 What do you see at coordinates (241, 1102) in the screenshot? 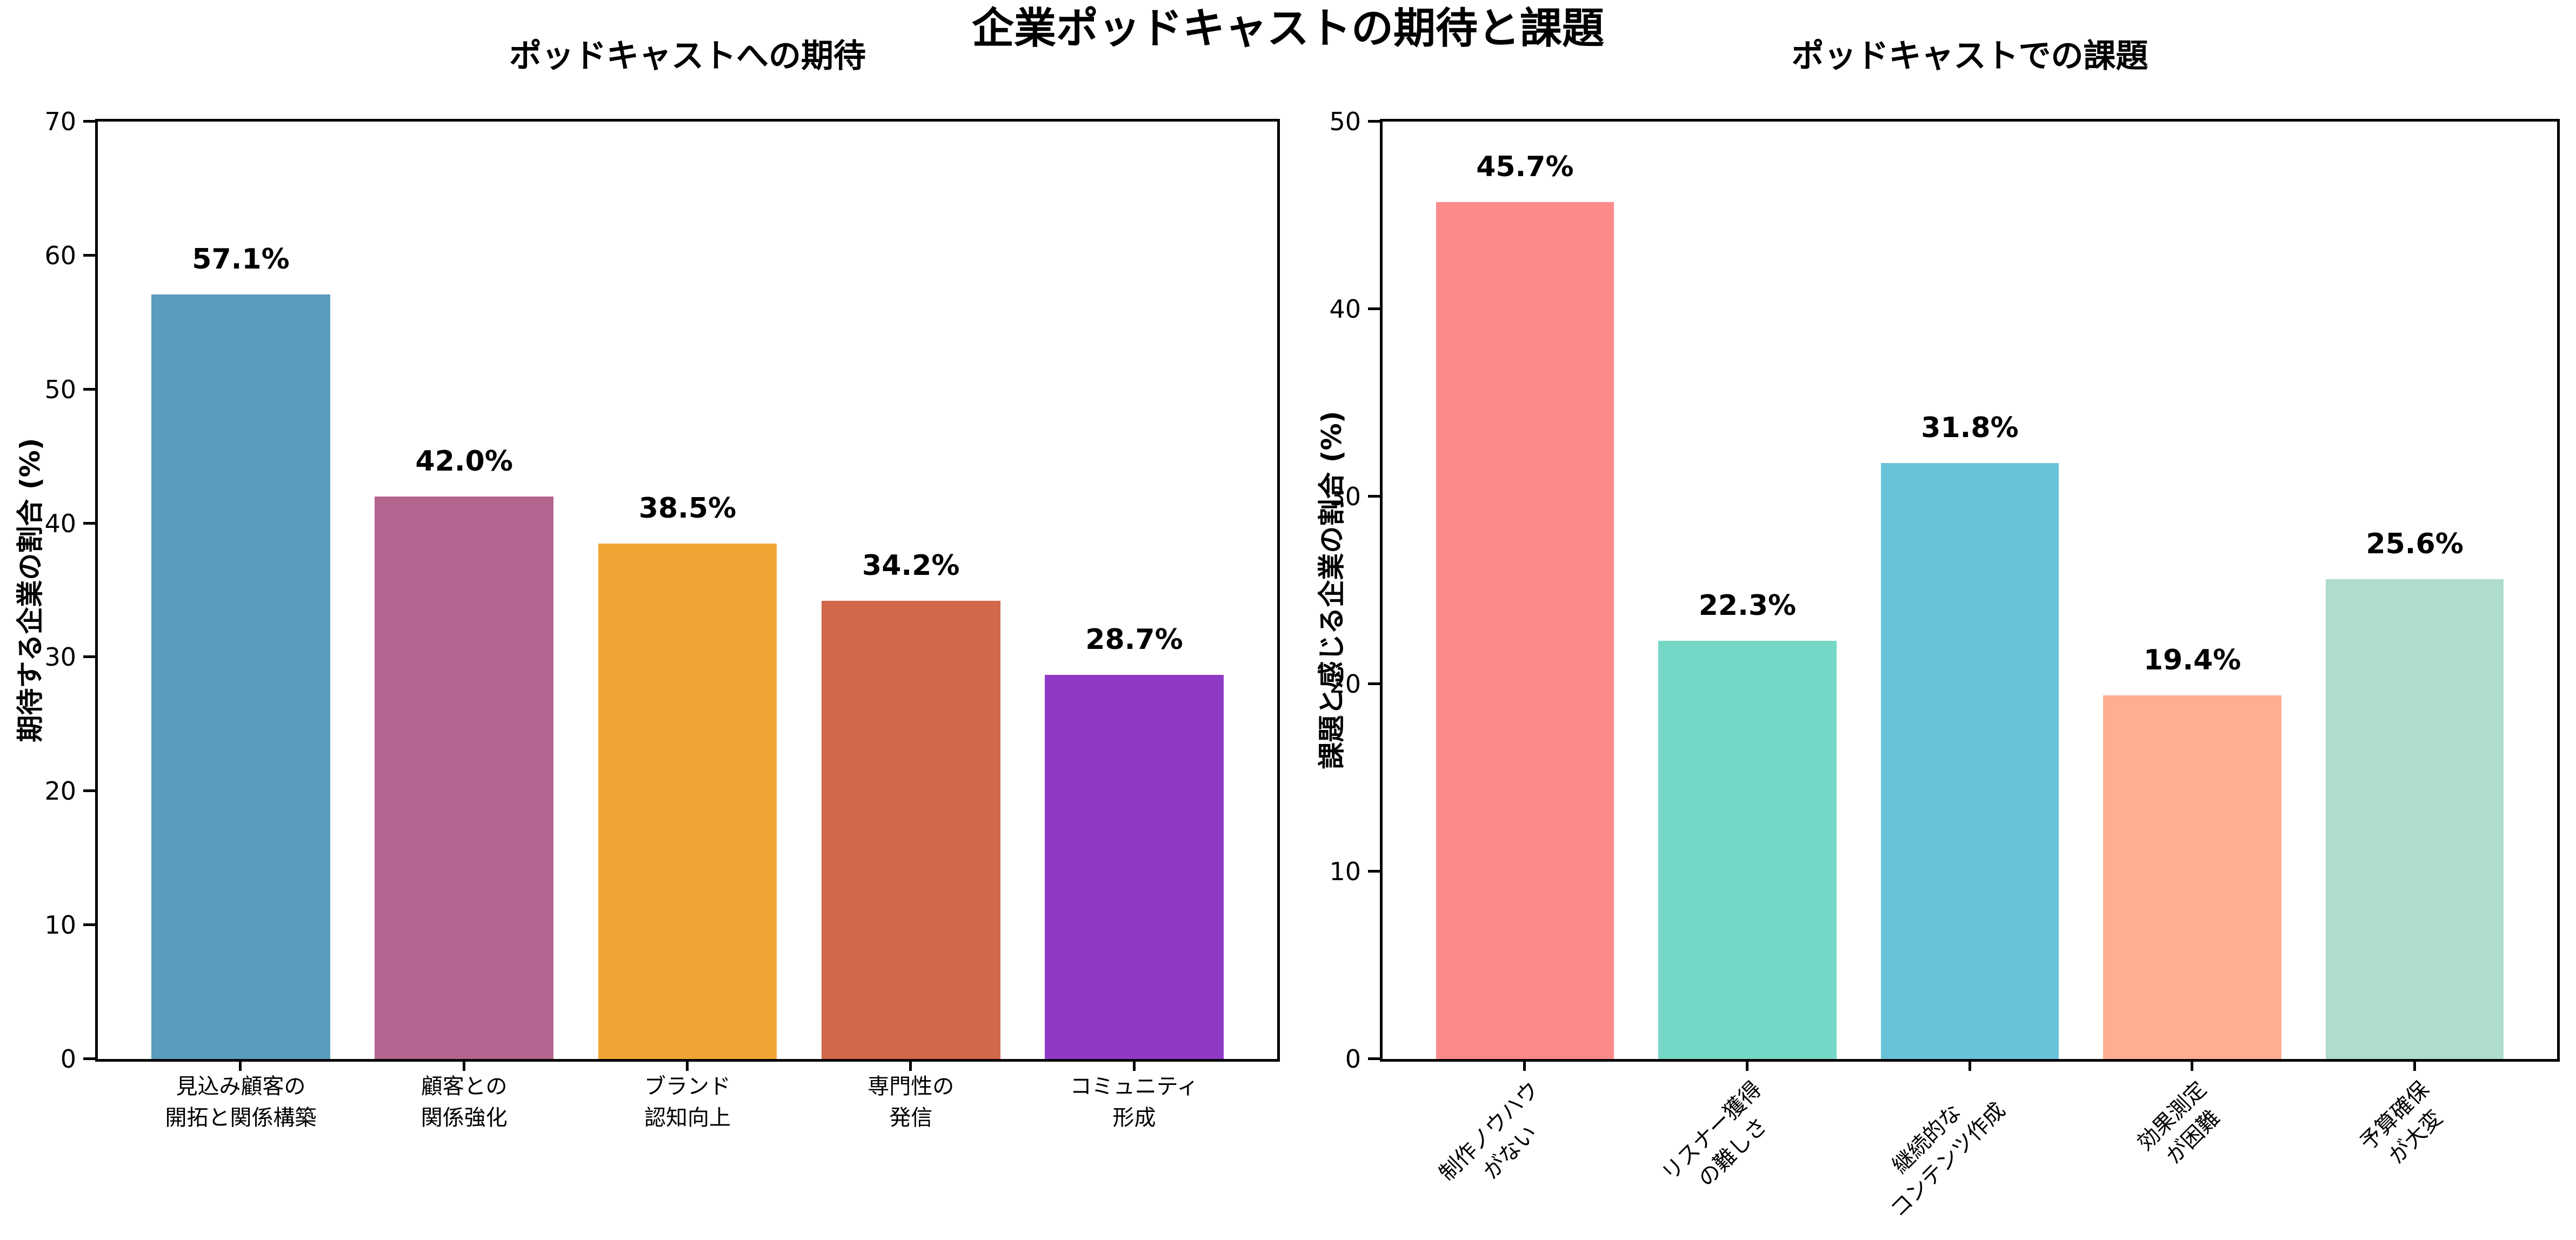
I see `x-tick-label: 見込み顧客の 開拓と関係構築` at bounding box center [241, 1102].